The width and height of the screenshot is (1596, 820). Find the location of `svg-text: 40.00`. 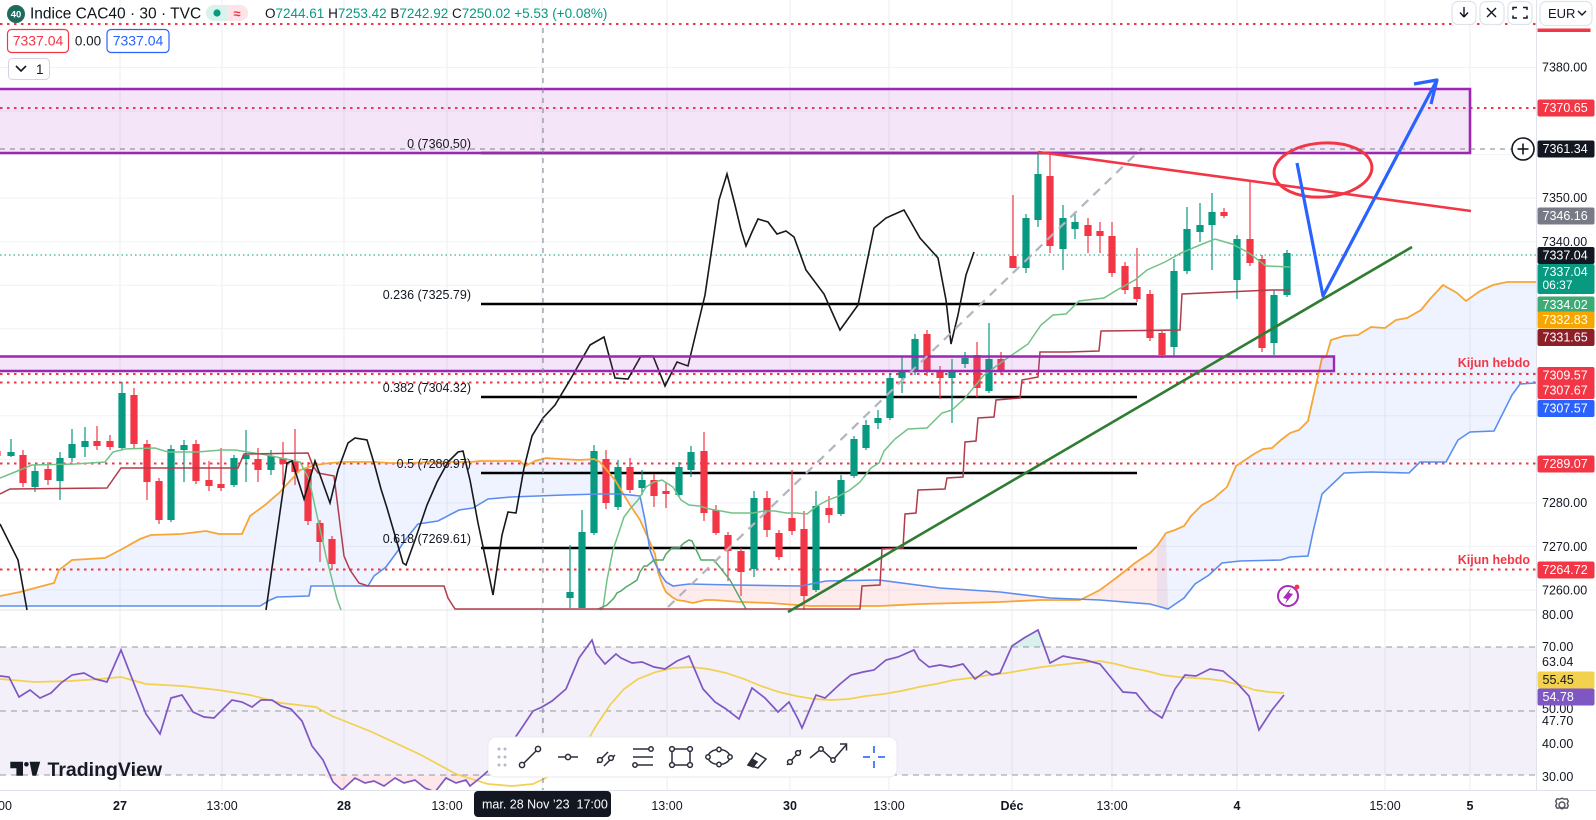

svg-text: 40.00 is located at coordinates (1557, 744).